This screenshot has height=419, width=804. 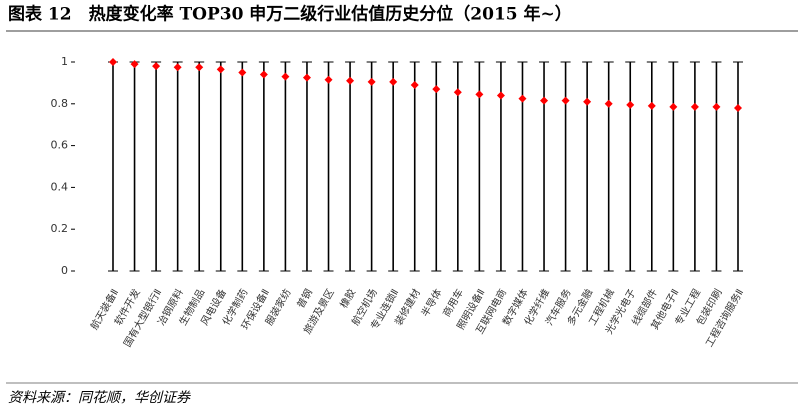 What do you see at coordinates (99, 398) in the screenshot?
I see `source-note: 资料来源：同花顺，华创证券` at bounding box center [99, 398].